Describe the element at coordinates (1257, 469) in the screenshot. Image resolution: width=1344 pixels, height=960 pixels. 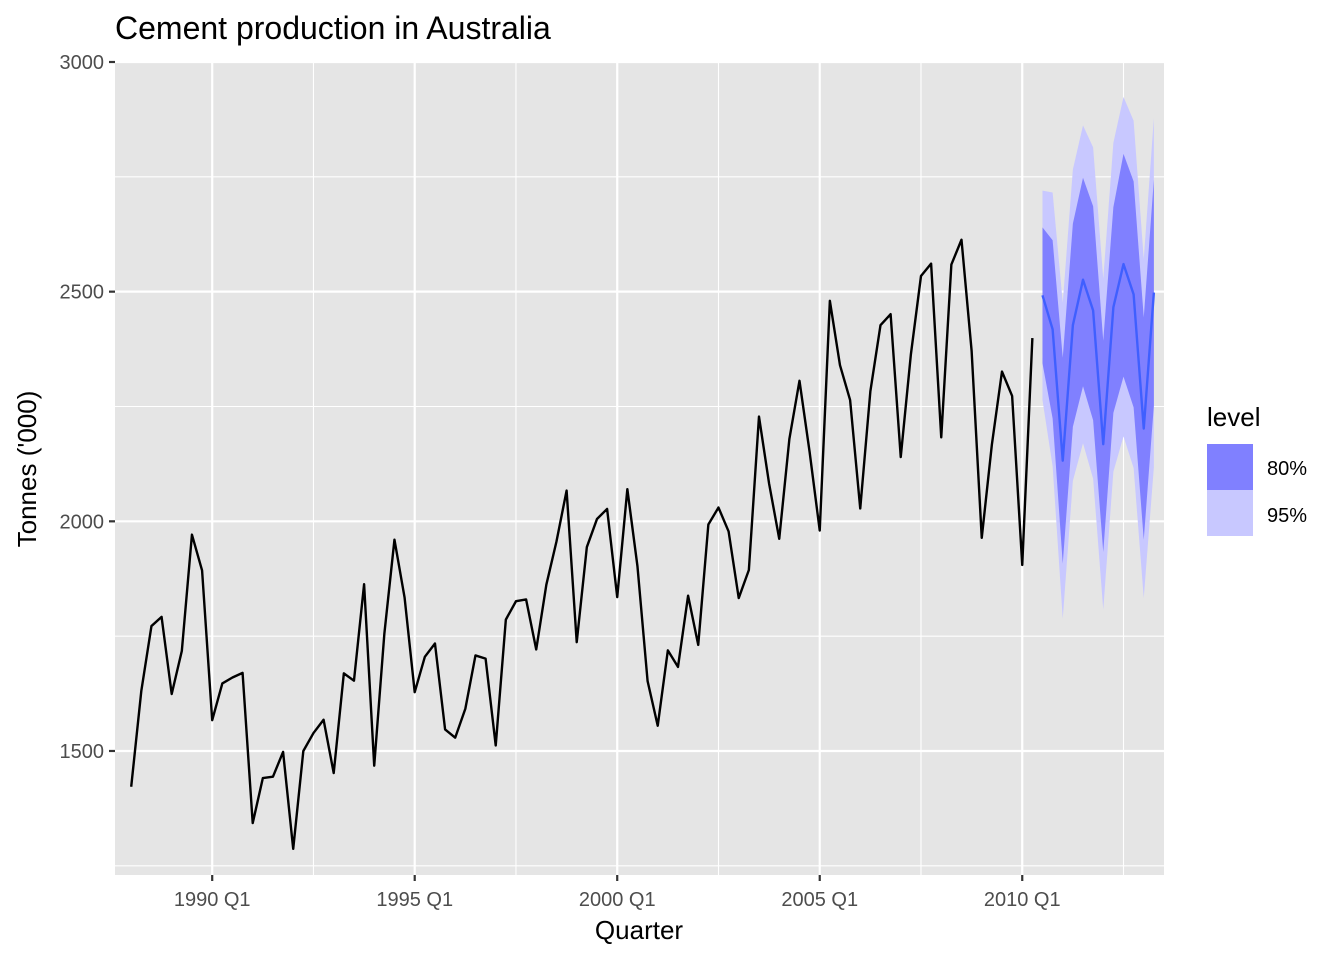
I see `legend: level 80% 95%` at that location.